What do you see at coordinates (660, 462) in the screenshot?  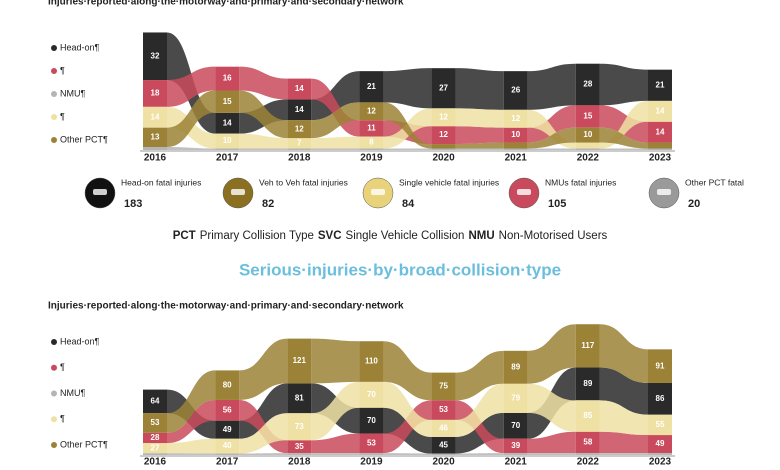 I see `x-tick-label: 2023` at bounding box center [660, 462].